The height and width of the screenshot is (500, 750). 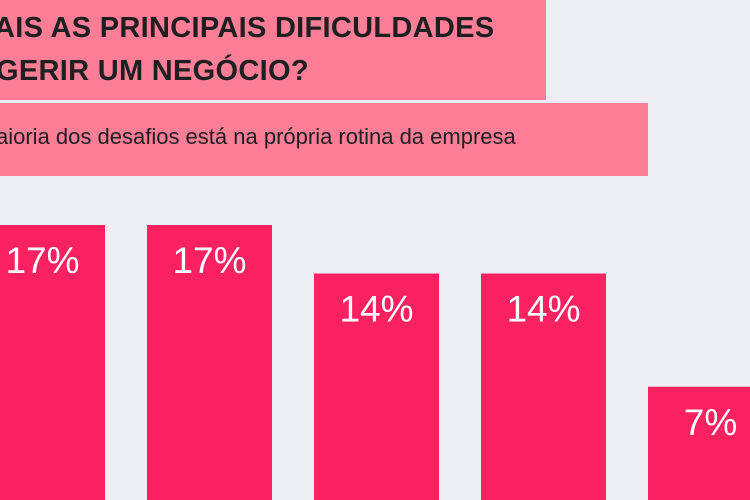 I want to click on subtitle-banner, so click(x=324, y=139).